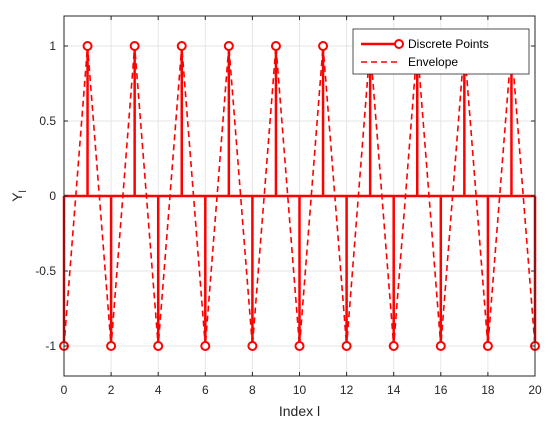 This screenshot has height=426, width=550. What do you see at coordinates (252, 390) in the screenshot?
I see `x-tick-label: 8` at bounding box center [252, 390].